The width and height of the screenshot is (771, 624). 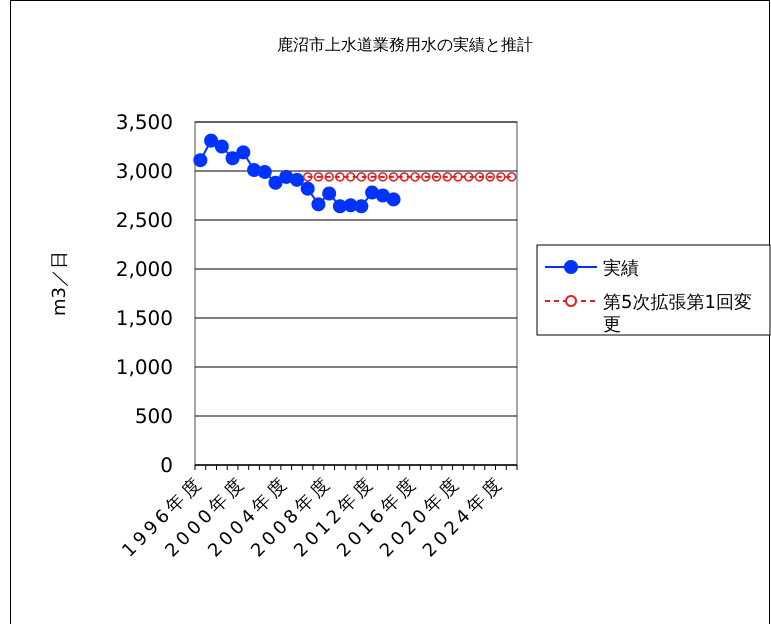 I want to click on y-tick-label: 500, so click(x=153, y=416).